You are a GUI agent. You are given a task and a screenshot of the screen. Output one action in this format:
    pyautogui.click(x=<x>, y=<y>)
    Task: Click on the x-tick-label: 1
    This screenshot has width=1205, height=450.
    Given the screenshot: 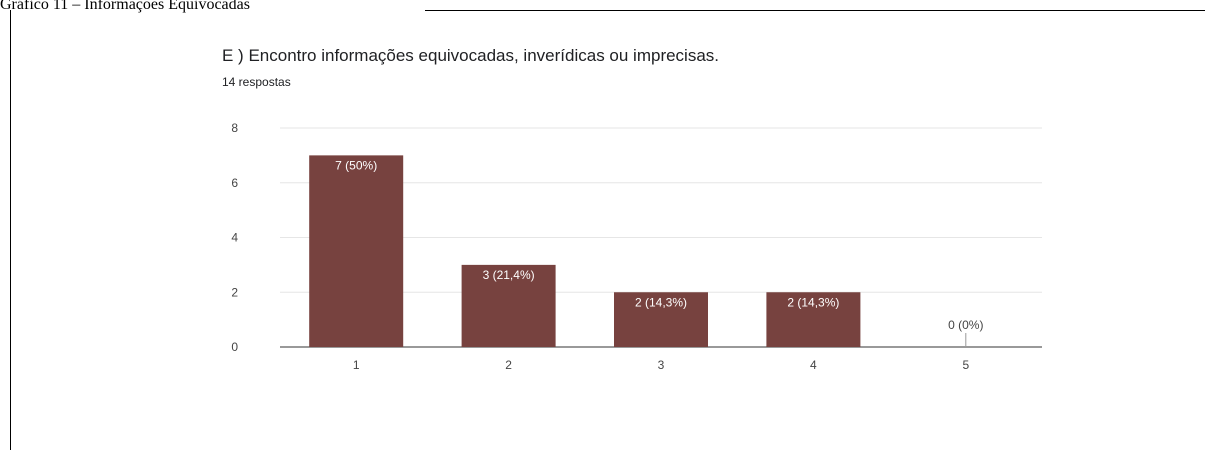 What is the action you would take?
    pyautogui.click(x=356, y=365)
    